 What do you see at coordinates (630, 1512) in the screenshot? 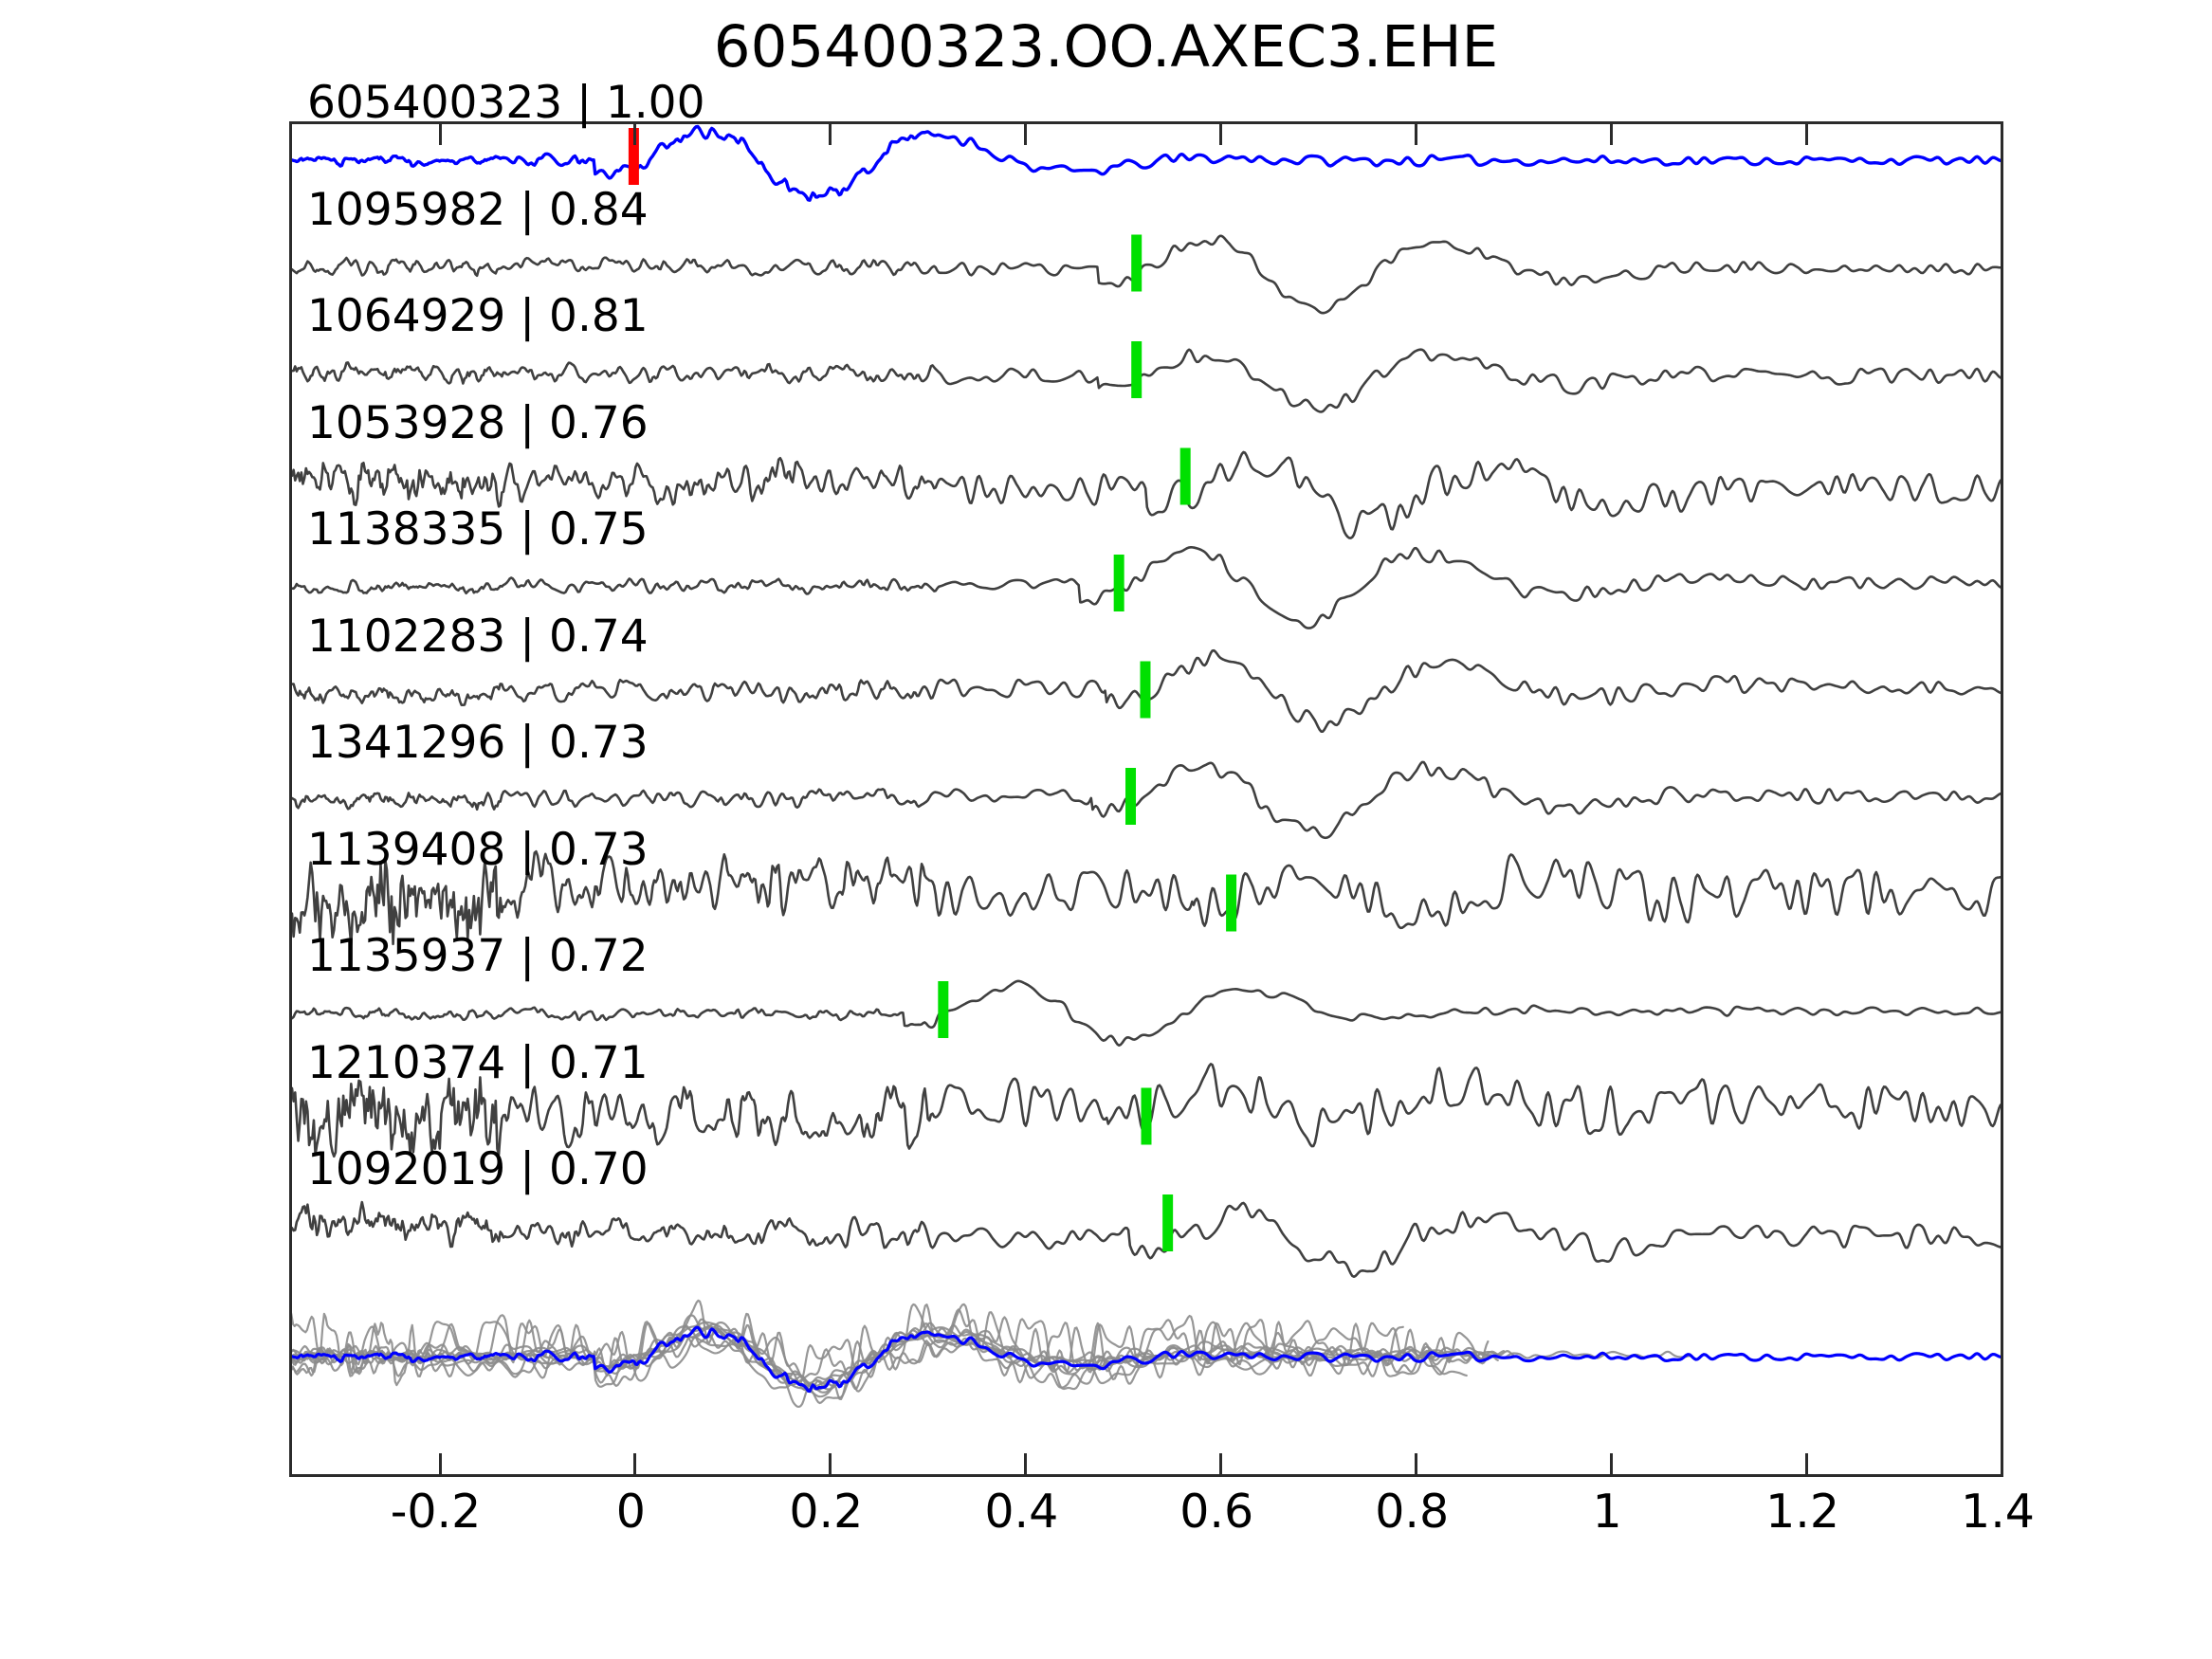
I see `x-tick-label: 0` at bounding box center [630, 1512].